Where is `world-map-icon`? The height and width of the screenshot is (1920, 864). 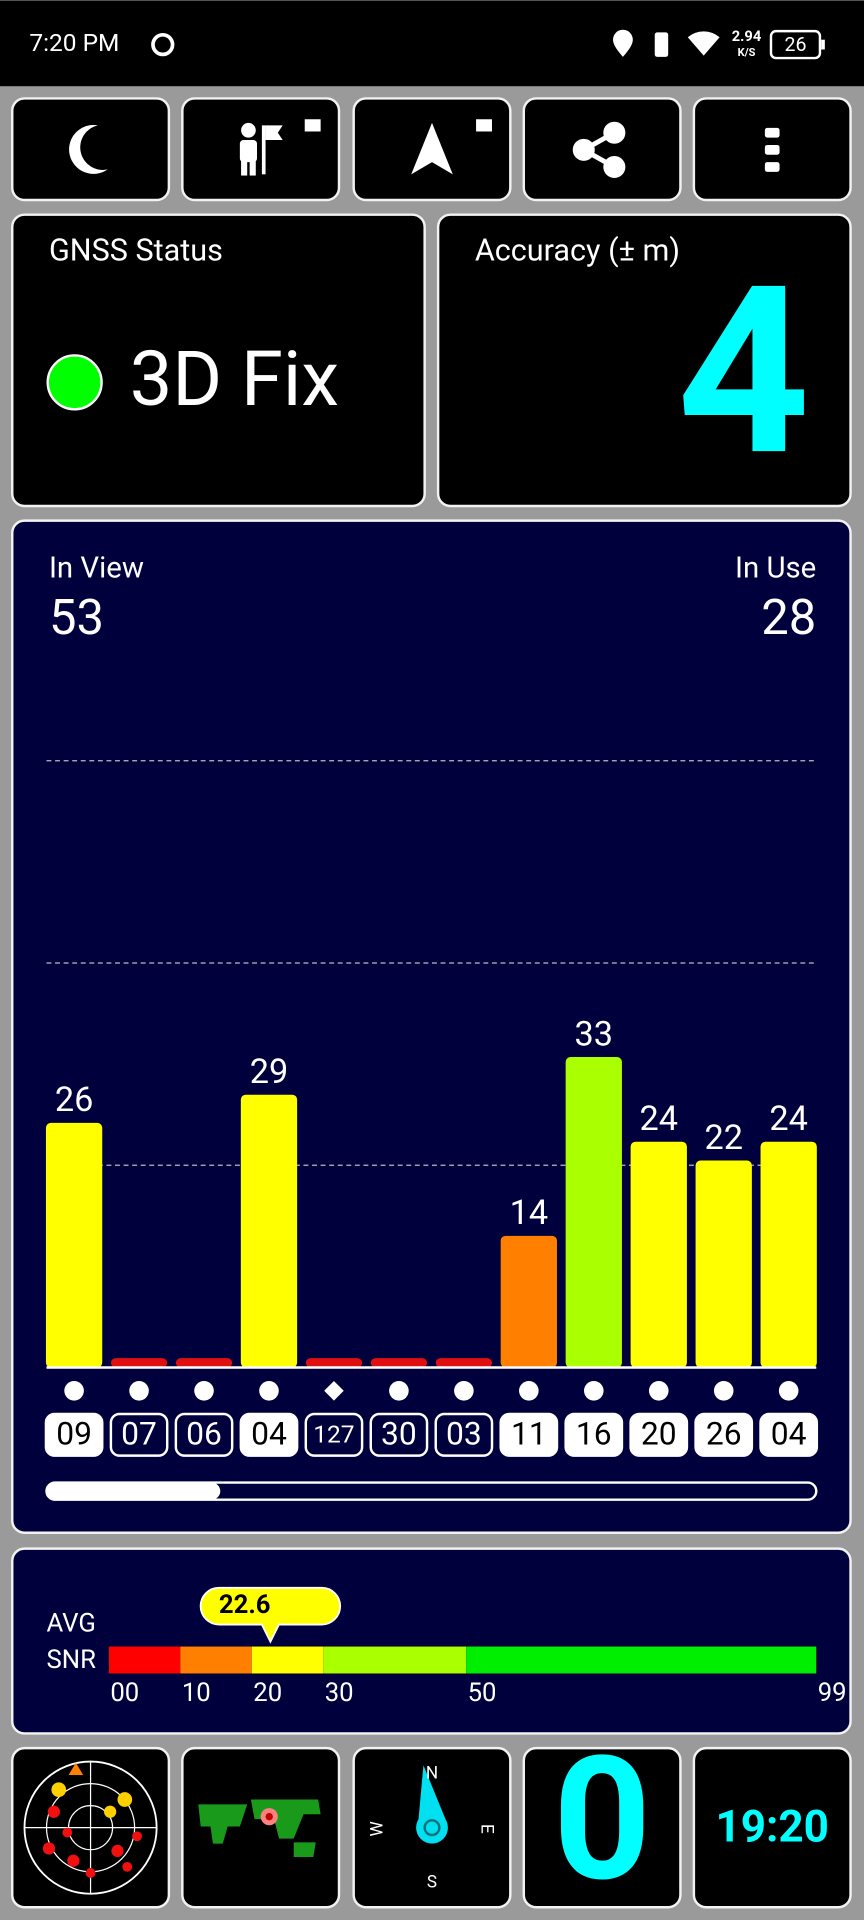 world-map-icon is located at coordinates (259, 1828).